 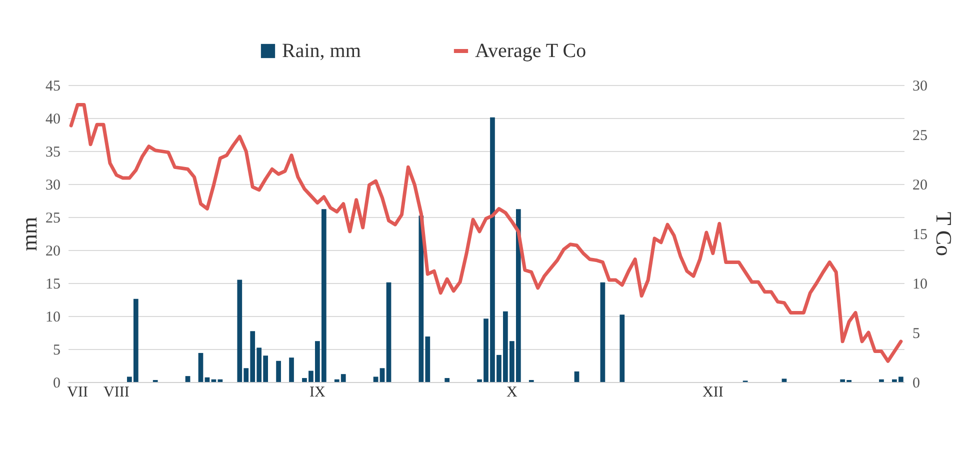 I want to click on x-tick-label: XII, so click(x=713, y=392).